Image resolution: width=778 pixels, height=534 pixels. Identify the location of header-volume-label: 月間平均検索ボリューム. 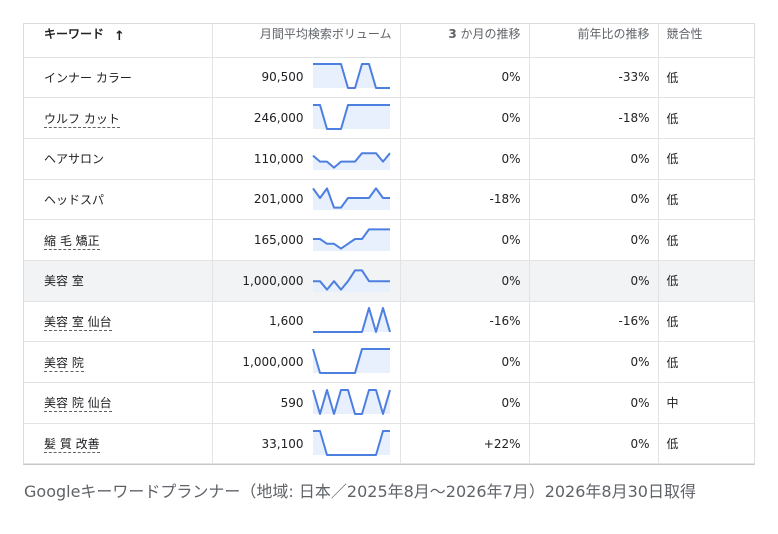
(325, 34).